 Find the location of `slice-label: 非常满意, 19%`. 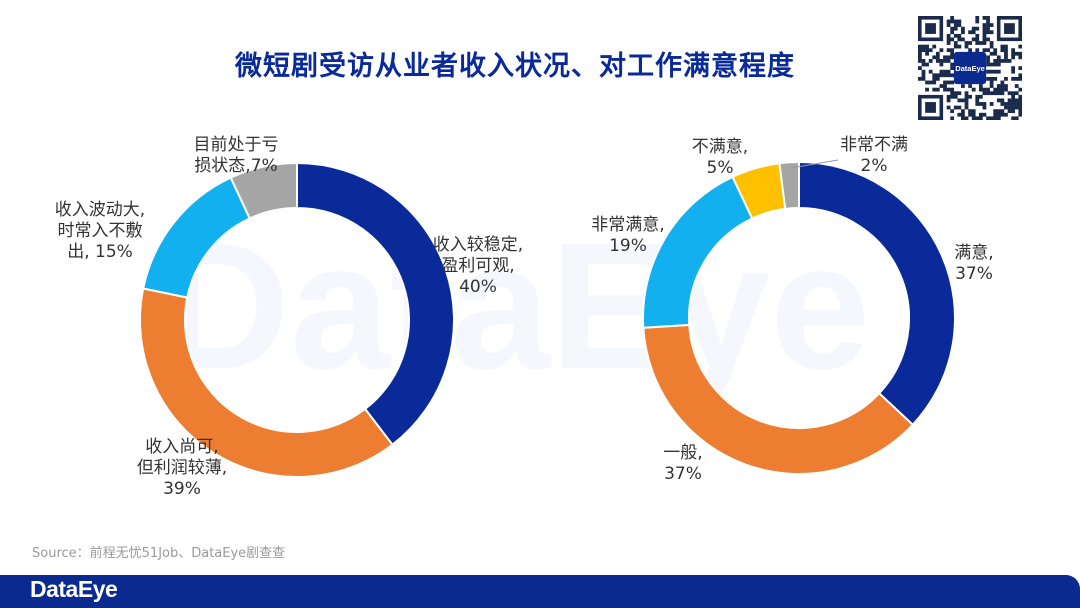

slice-label: 非常满意, 19% is located at coordinates (627, 235).